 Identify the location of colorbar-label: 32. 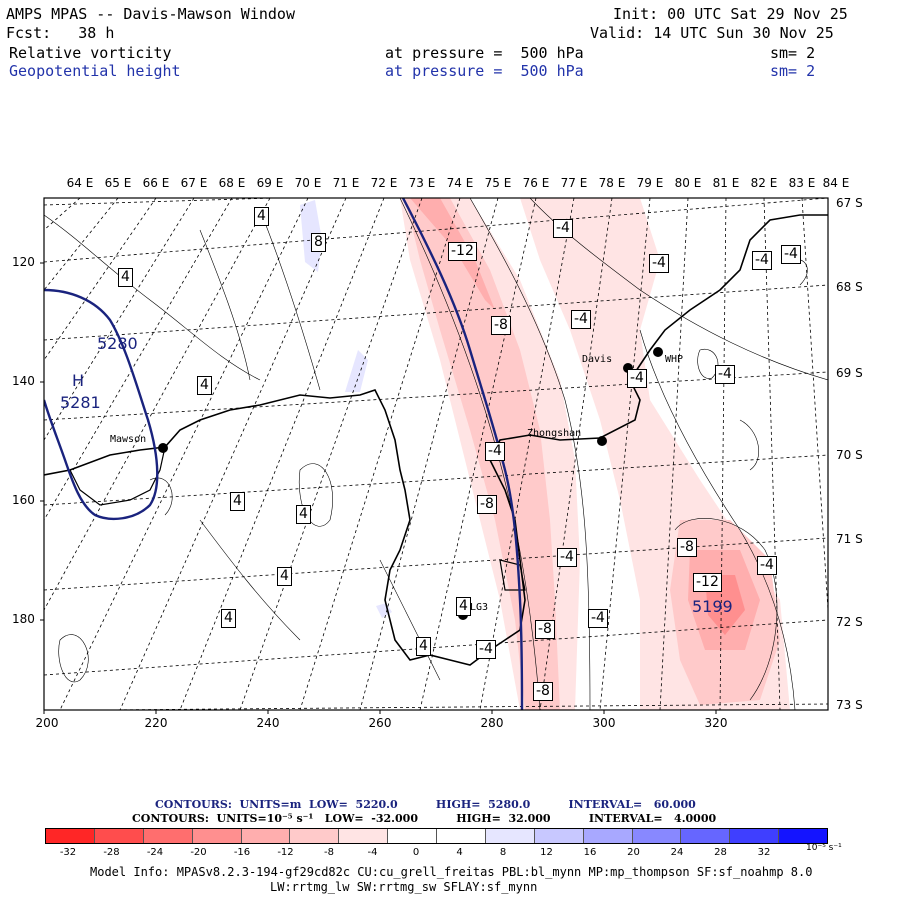
(764, 852).